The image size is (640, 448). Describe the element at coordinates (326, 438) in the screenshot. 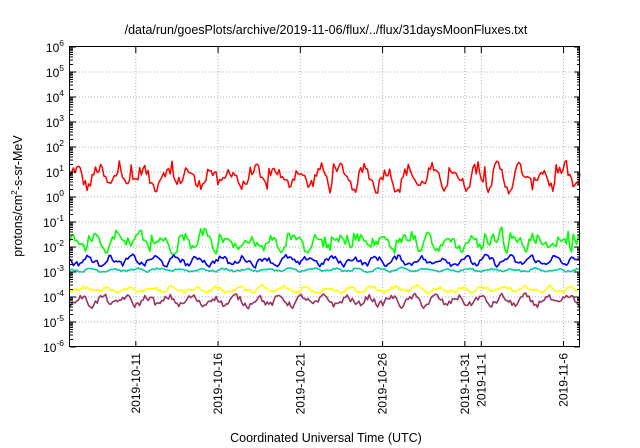

I see `x-axis-label: Coordinated Universal Time (UTC)` at that location.